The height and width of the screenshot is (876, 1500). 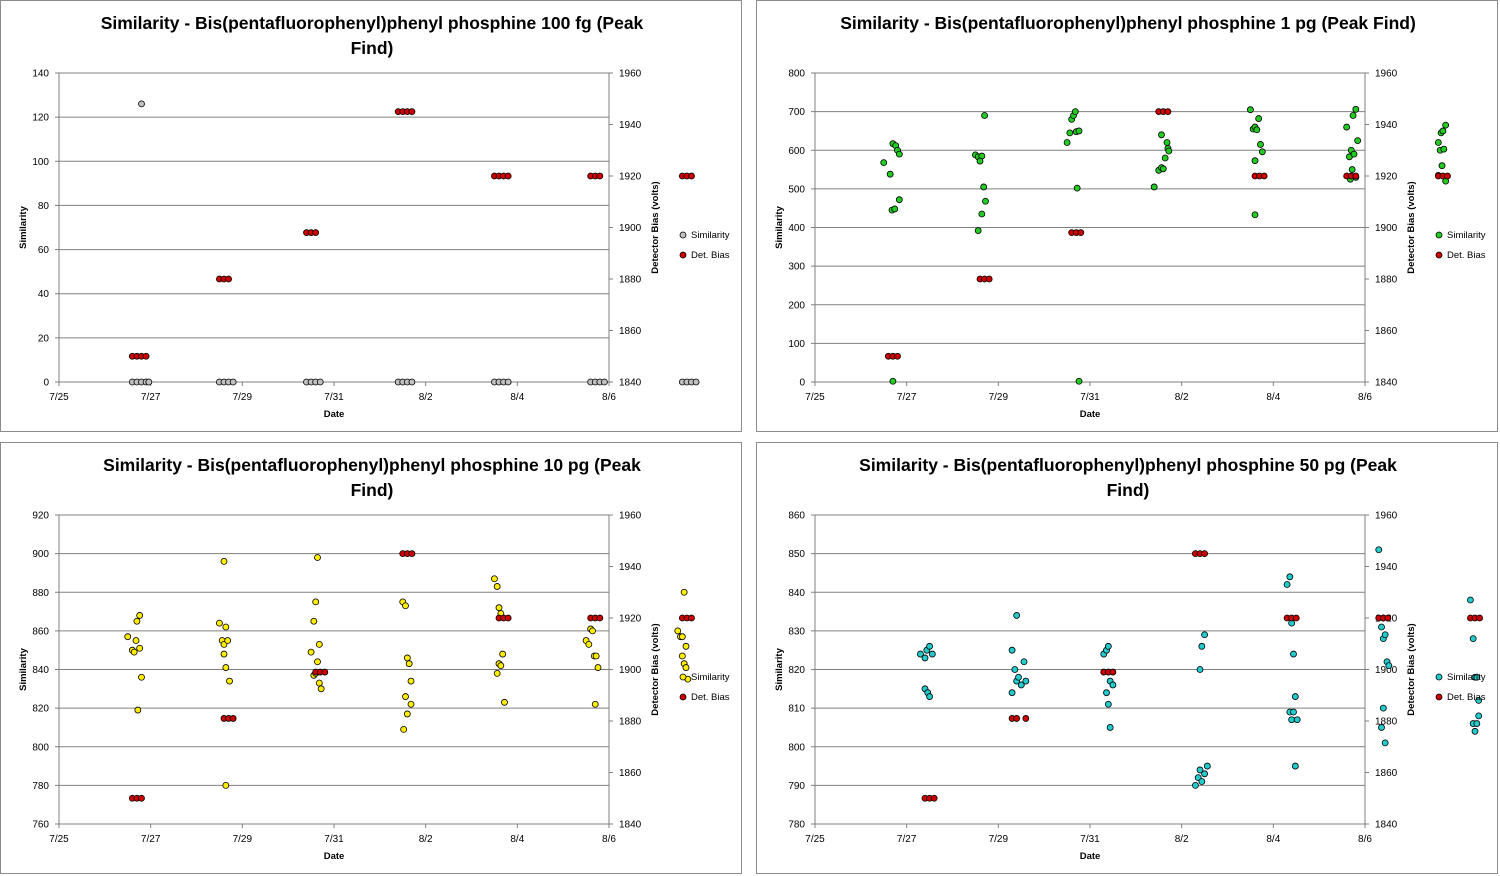 What do you see at coordinates (1090, 397) in the screenshot?
I see `x-tick-label: 7/31` at bounding box center [1090, 397].